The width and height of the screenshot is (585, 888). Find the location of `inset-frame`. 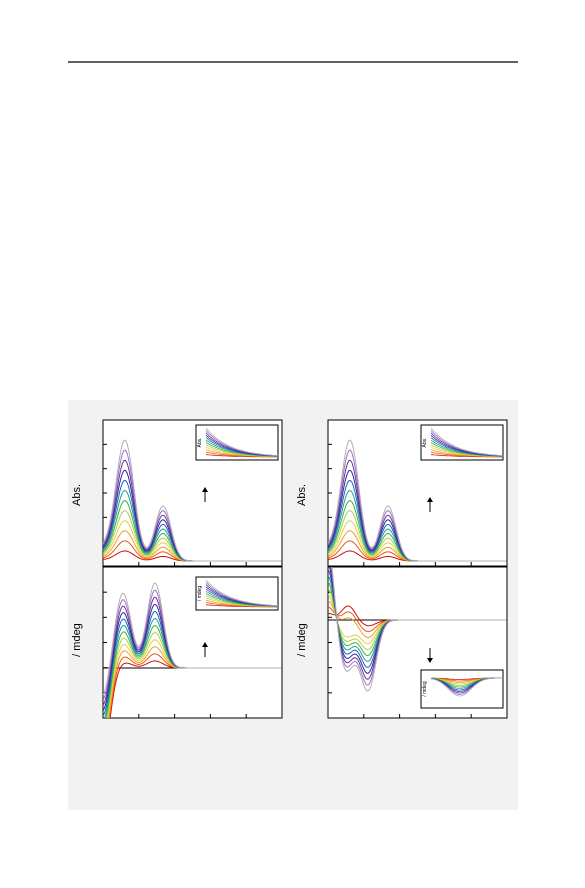

inset-frame is located at coordinates (462, 689).